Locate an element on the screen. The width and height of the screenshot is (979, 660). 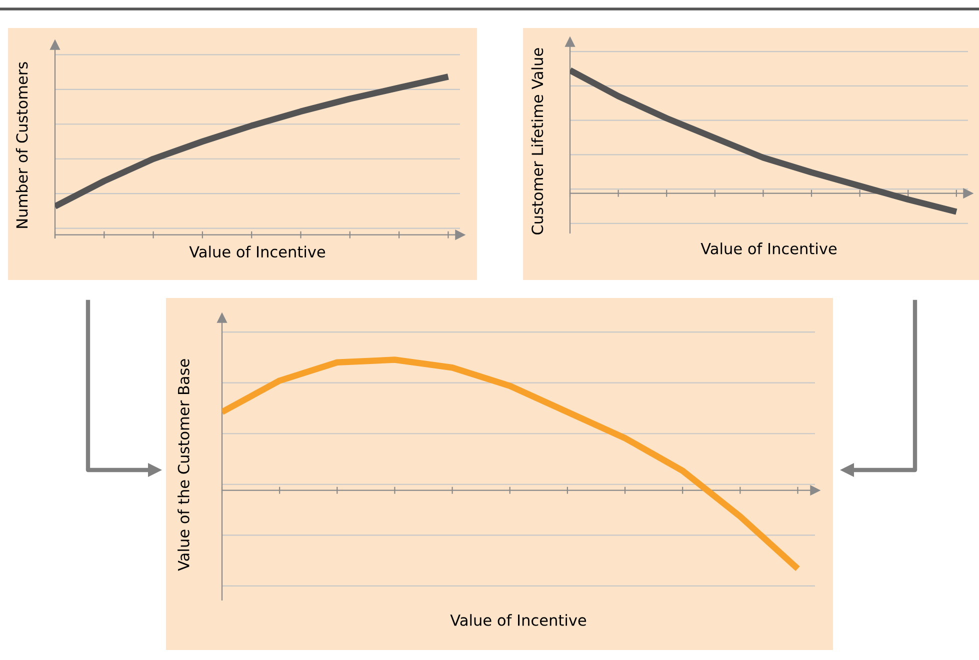
y-axis-title: Customer Lifetime Value is located at coordinates (537, 141).